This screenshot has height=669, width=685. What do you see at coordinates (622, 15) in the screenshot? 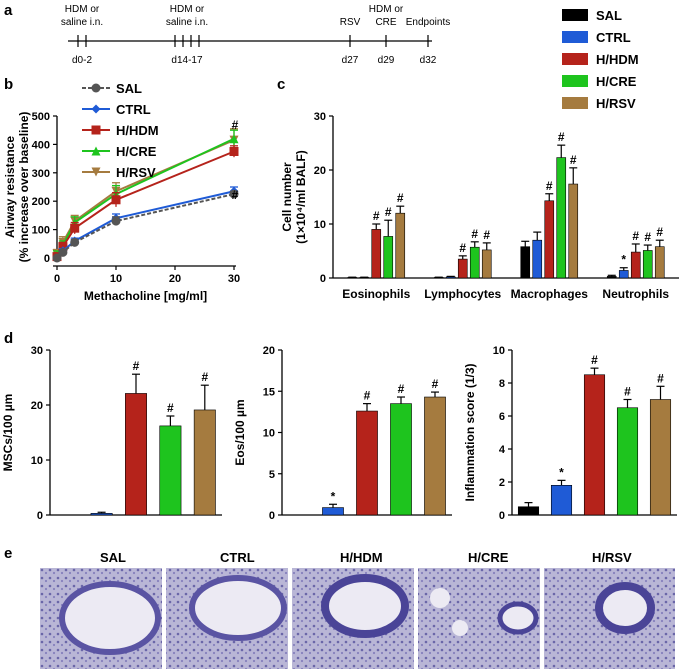
I see `legend-item: SAL` at bounding box center [622, 15].